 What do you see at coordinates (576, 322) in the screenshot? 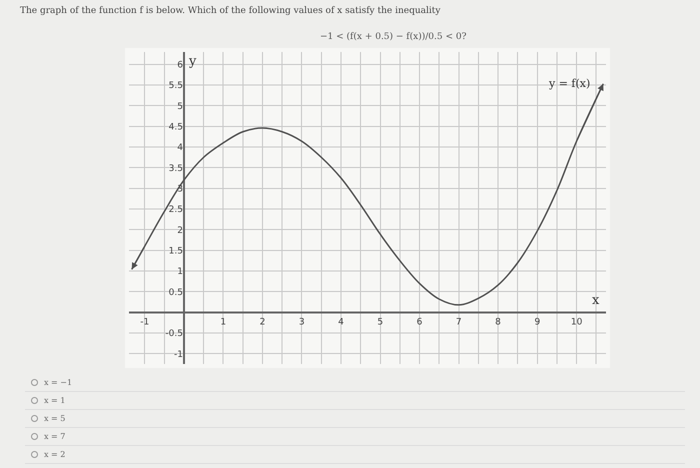
I see `x-tick-label: 10` at bounding box center [576, 322].